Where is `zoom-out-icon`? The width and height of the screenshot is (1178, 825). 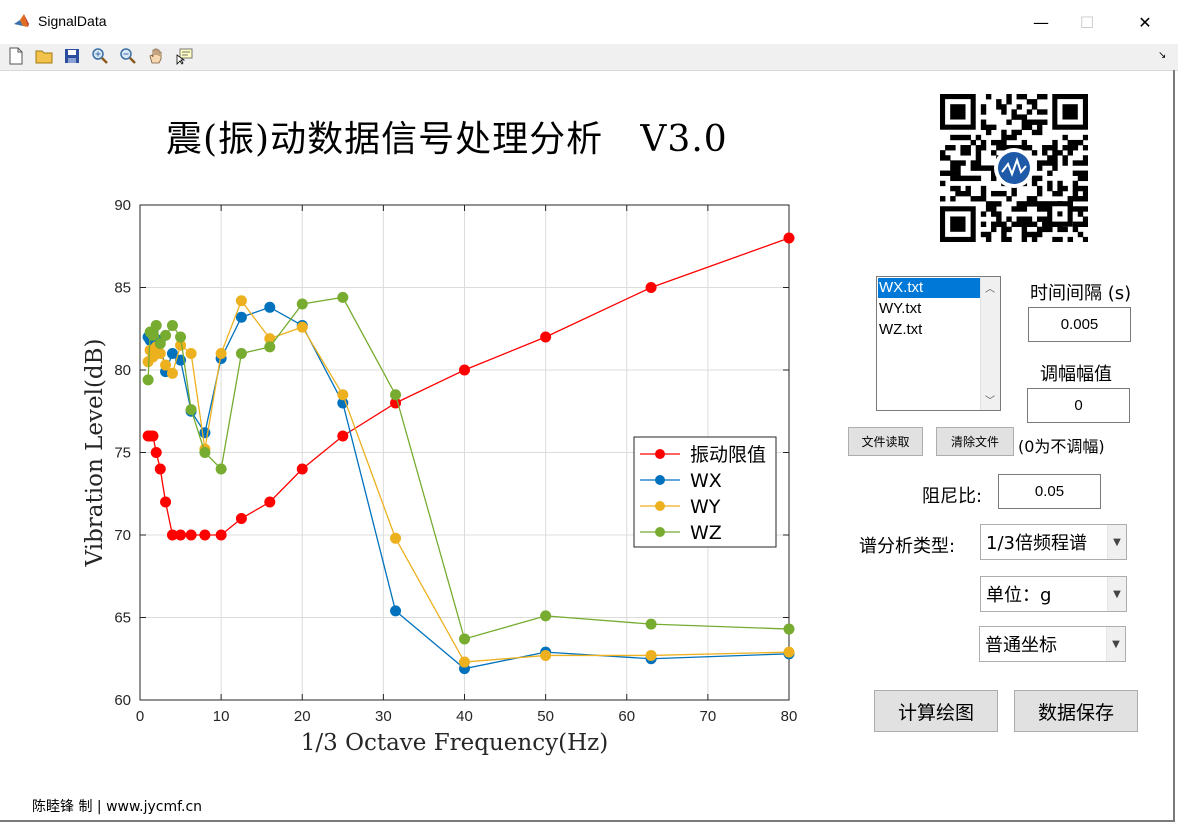 zoom-out-icon is located at coordinates (128, 56).